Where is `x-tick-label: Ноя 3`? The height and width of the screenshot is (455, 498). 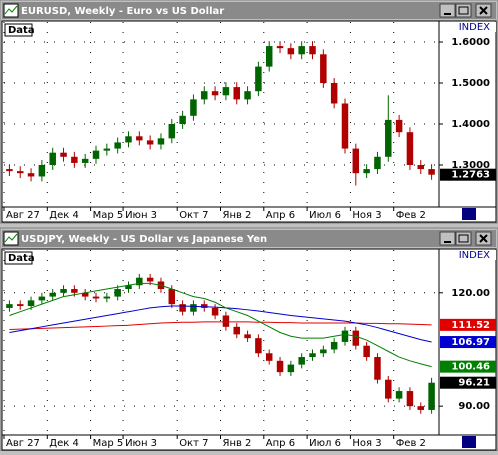
x-tick-label: Ноя 3 is located at coordinates (366, 215).